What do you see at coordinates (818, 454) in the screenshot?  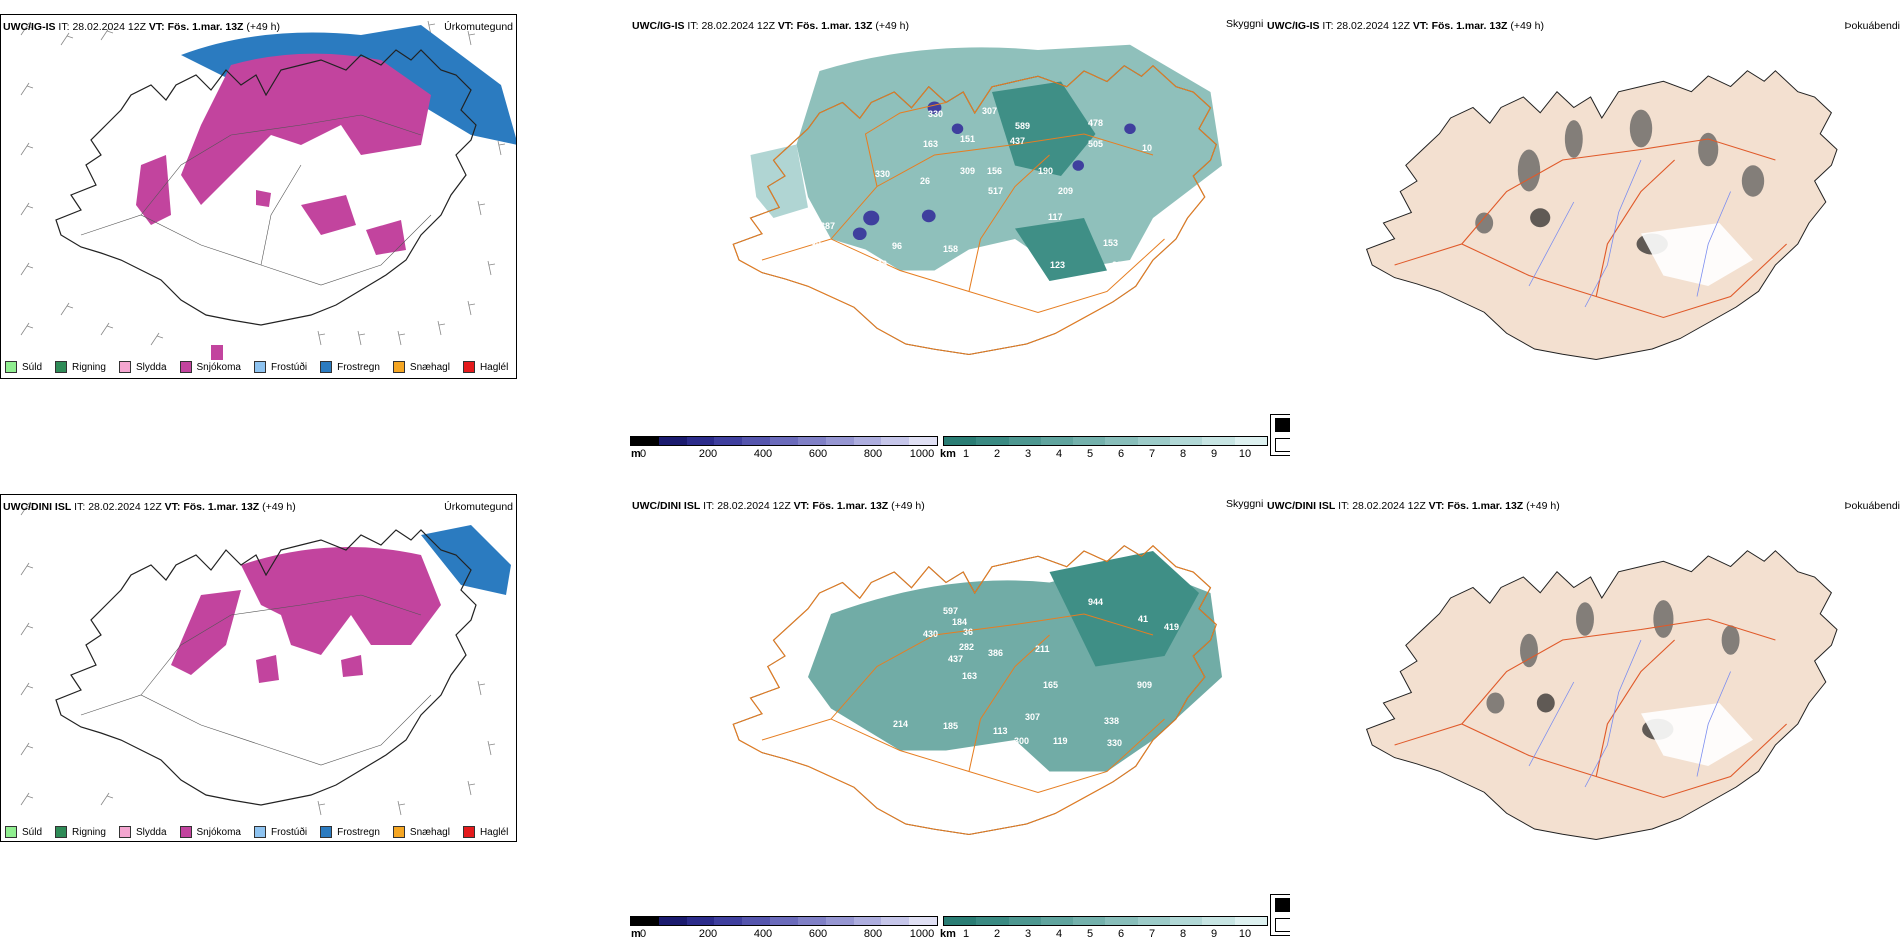 I see `colorbar-tick: 600` at bounding box center [818, 454].